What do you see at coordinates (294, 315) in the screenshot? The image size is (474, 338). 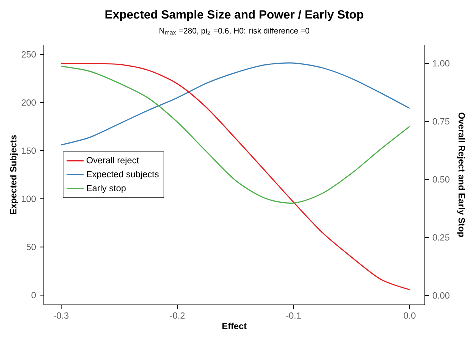 I see `x-tick-label: -0.1` at bounding box center [294, 315].